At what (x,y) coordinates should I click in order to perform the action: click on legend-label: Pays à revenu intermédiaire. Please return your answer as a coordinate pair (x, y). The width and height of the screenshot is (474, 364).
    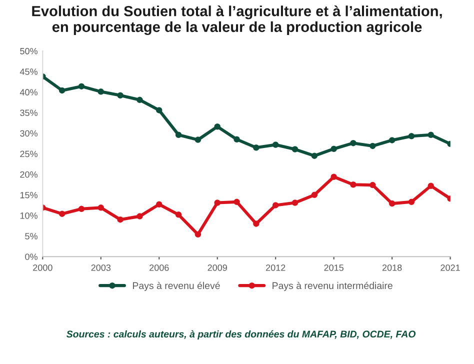
    Looking at the image, I should click on (332, 286).